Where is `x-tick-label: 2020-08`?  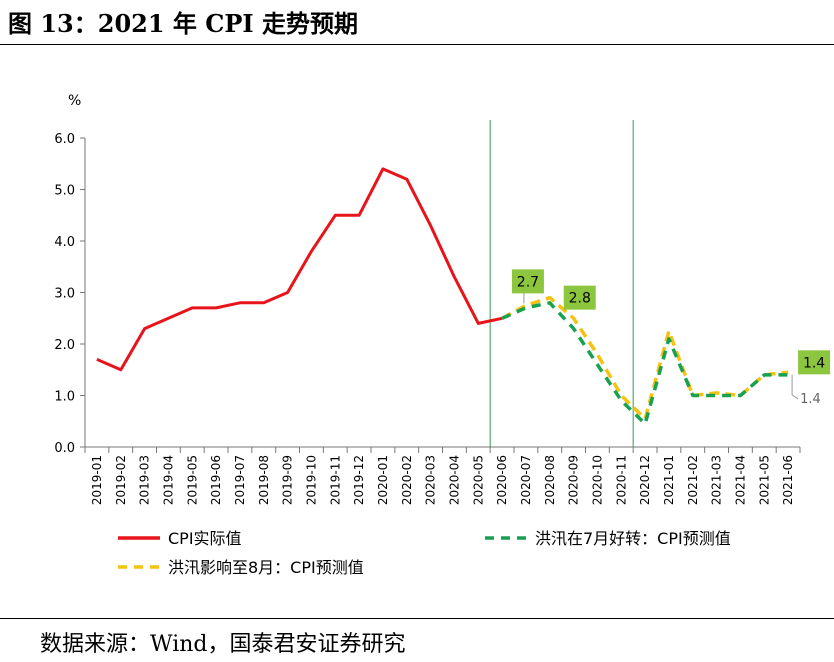 x-tick-label: 2020-08 is located at coordinates (550, 480).